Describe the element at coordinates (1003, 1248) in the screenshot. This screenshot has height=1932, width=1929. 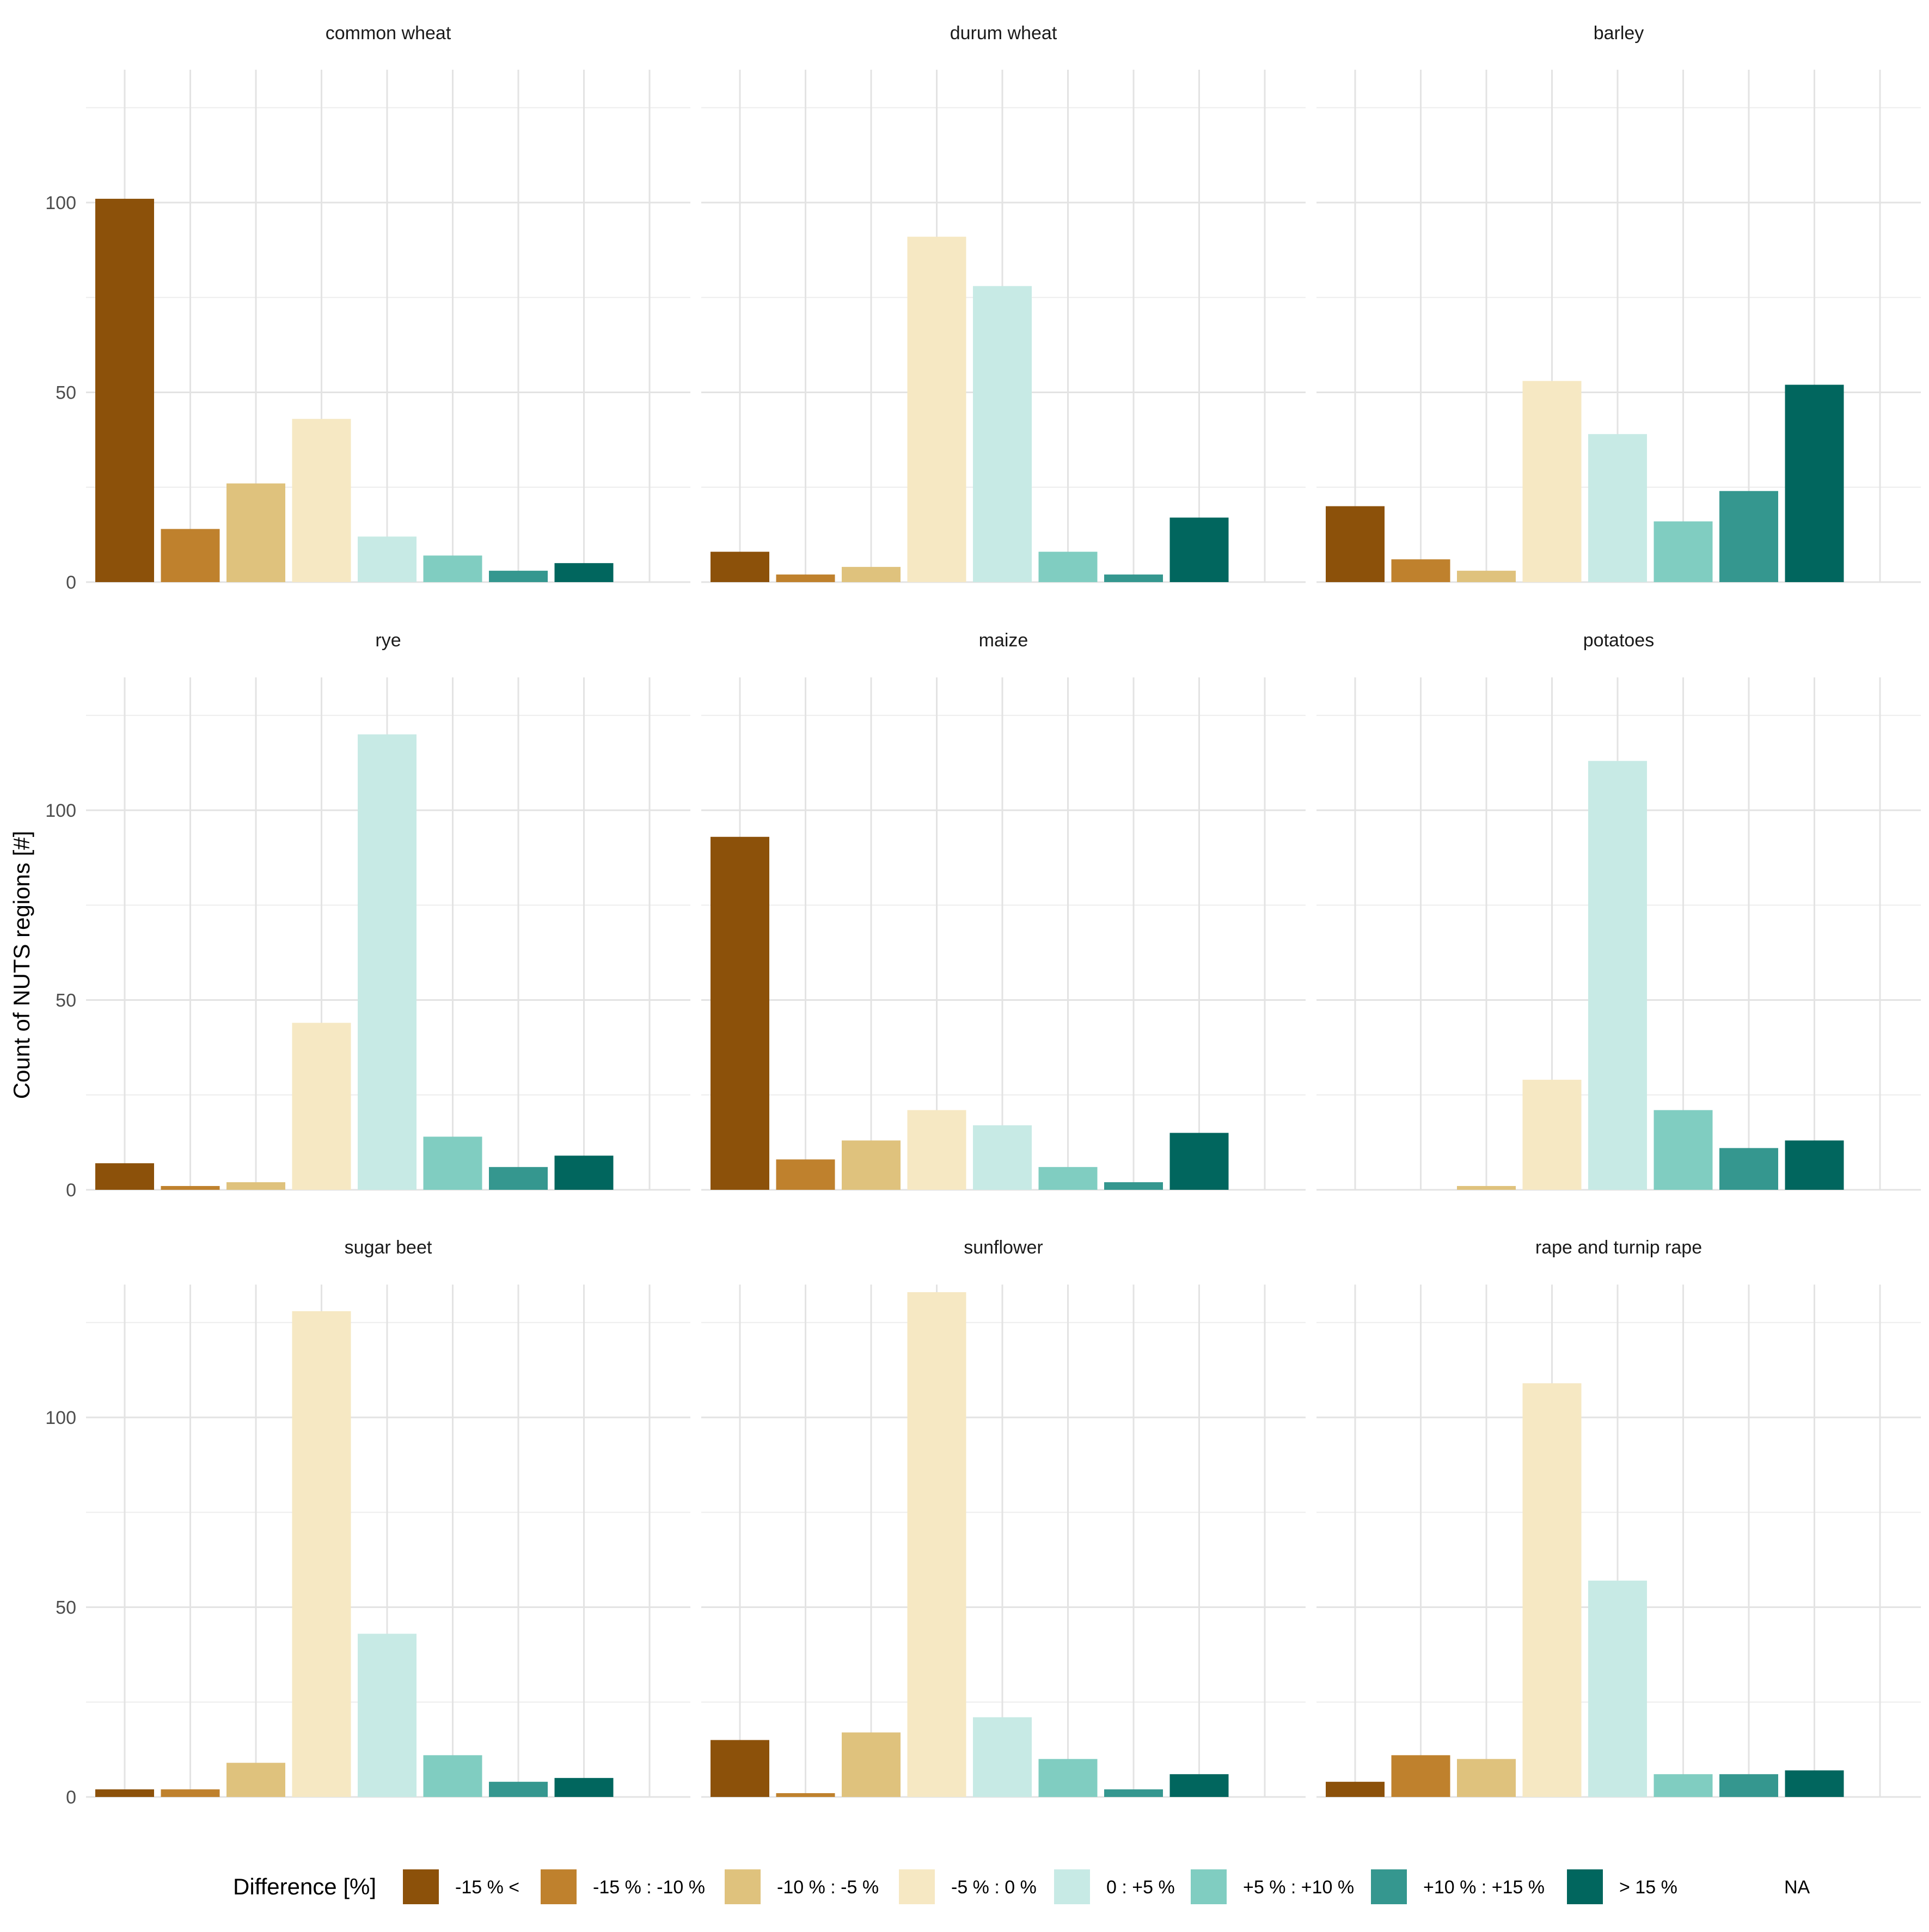
I see `facet-title: sunflower` at that location.